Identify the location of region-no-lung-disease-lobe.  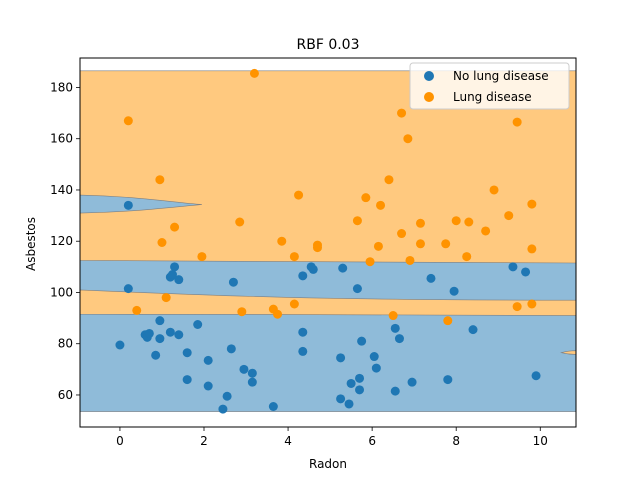
(140, 204).